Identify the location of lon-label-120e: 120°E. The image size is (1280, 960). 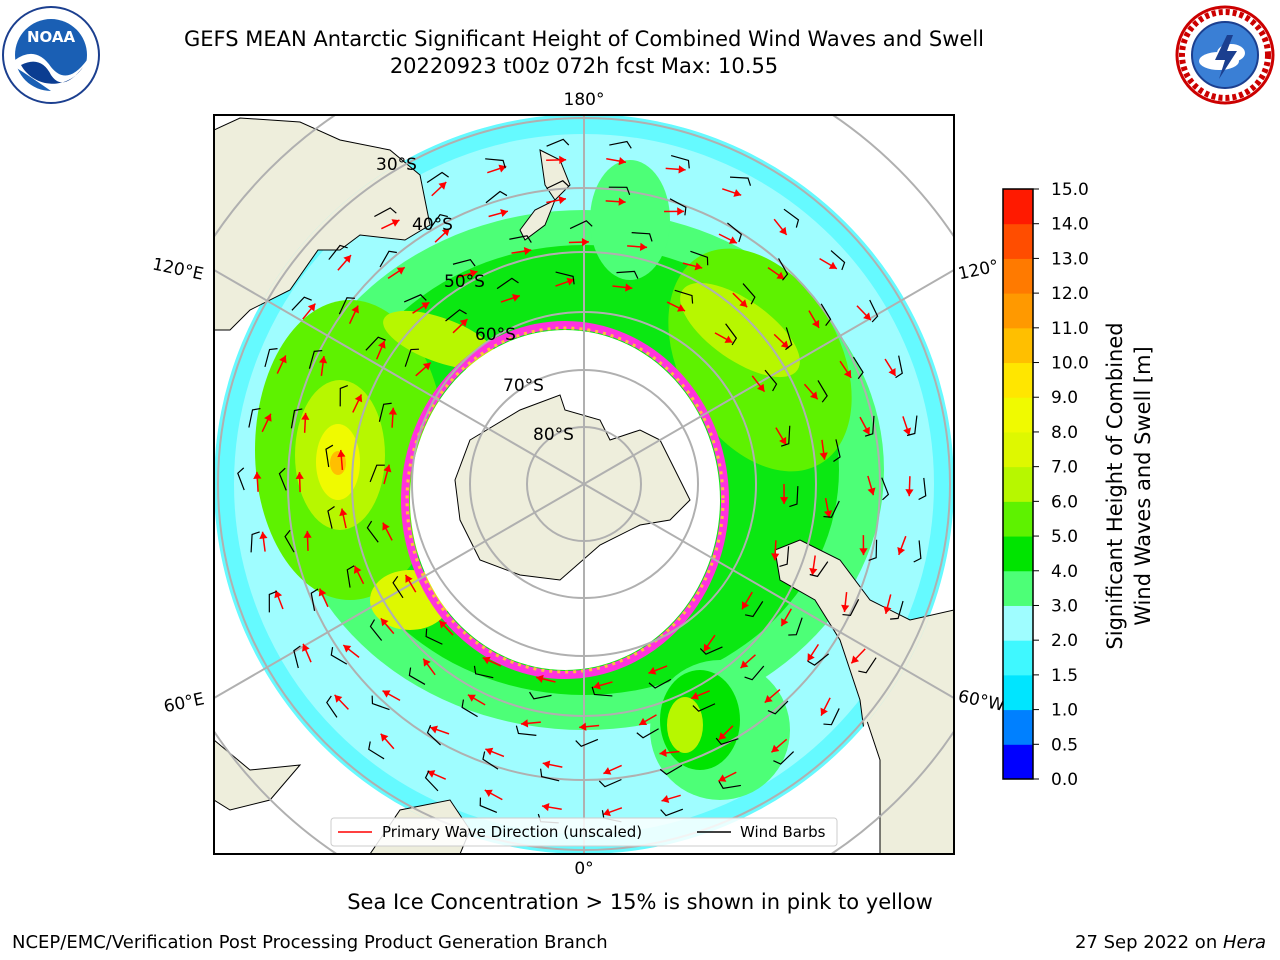
(178, 269).